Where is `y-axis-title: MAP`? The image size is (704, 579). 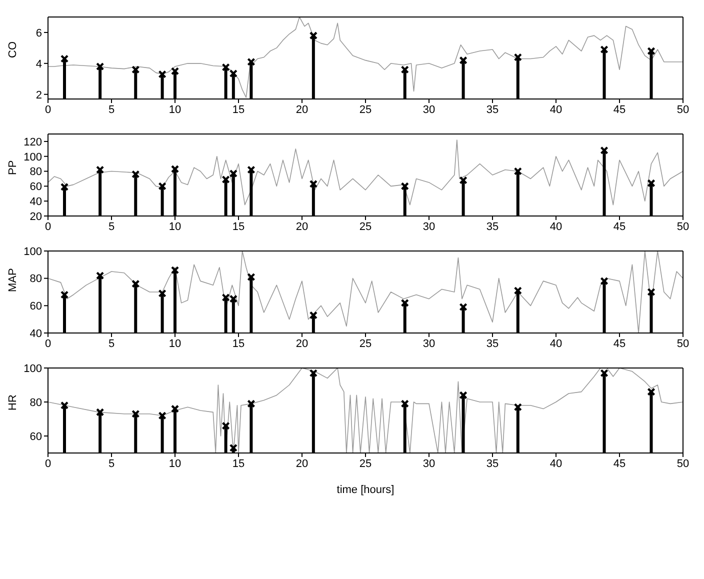
y-axis-title: MAP is located at coordinates (12, 280).